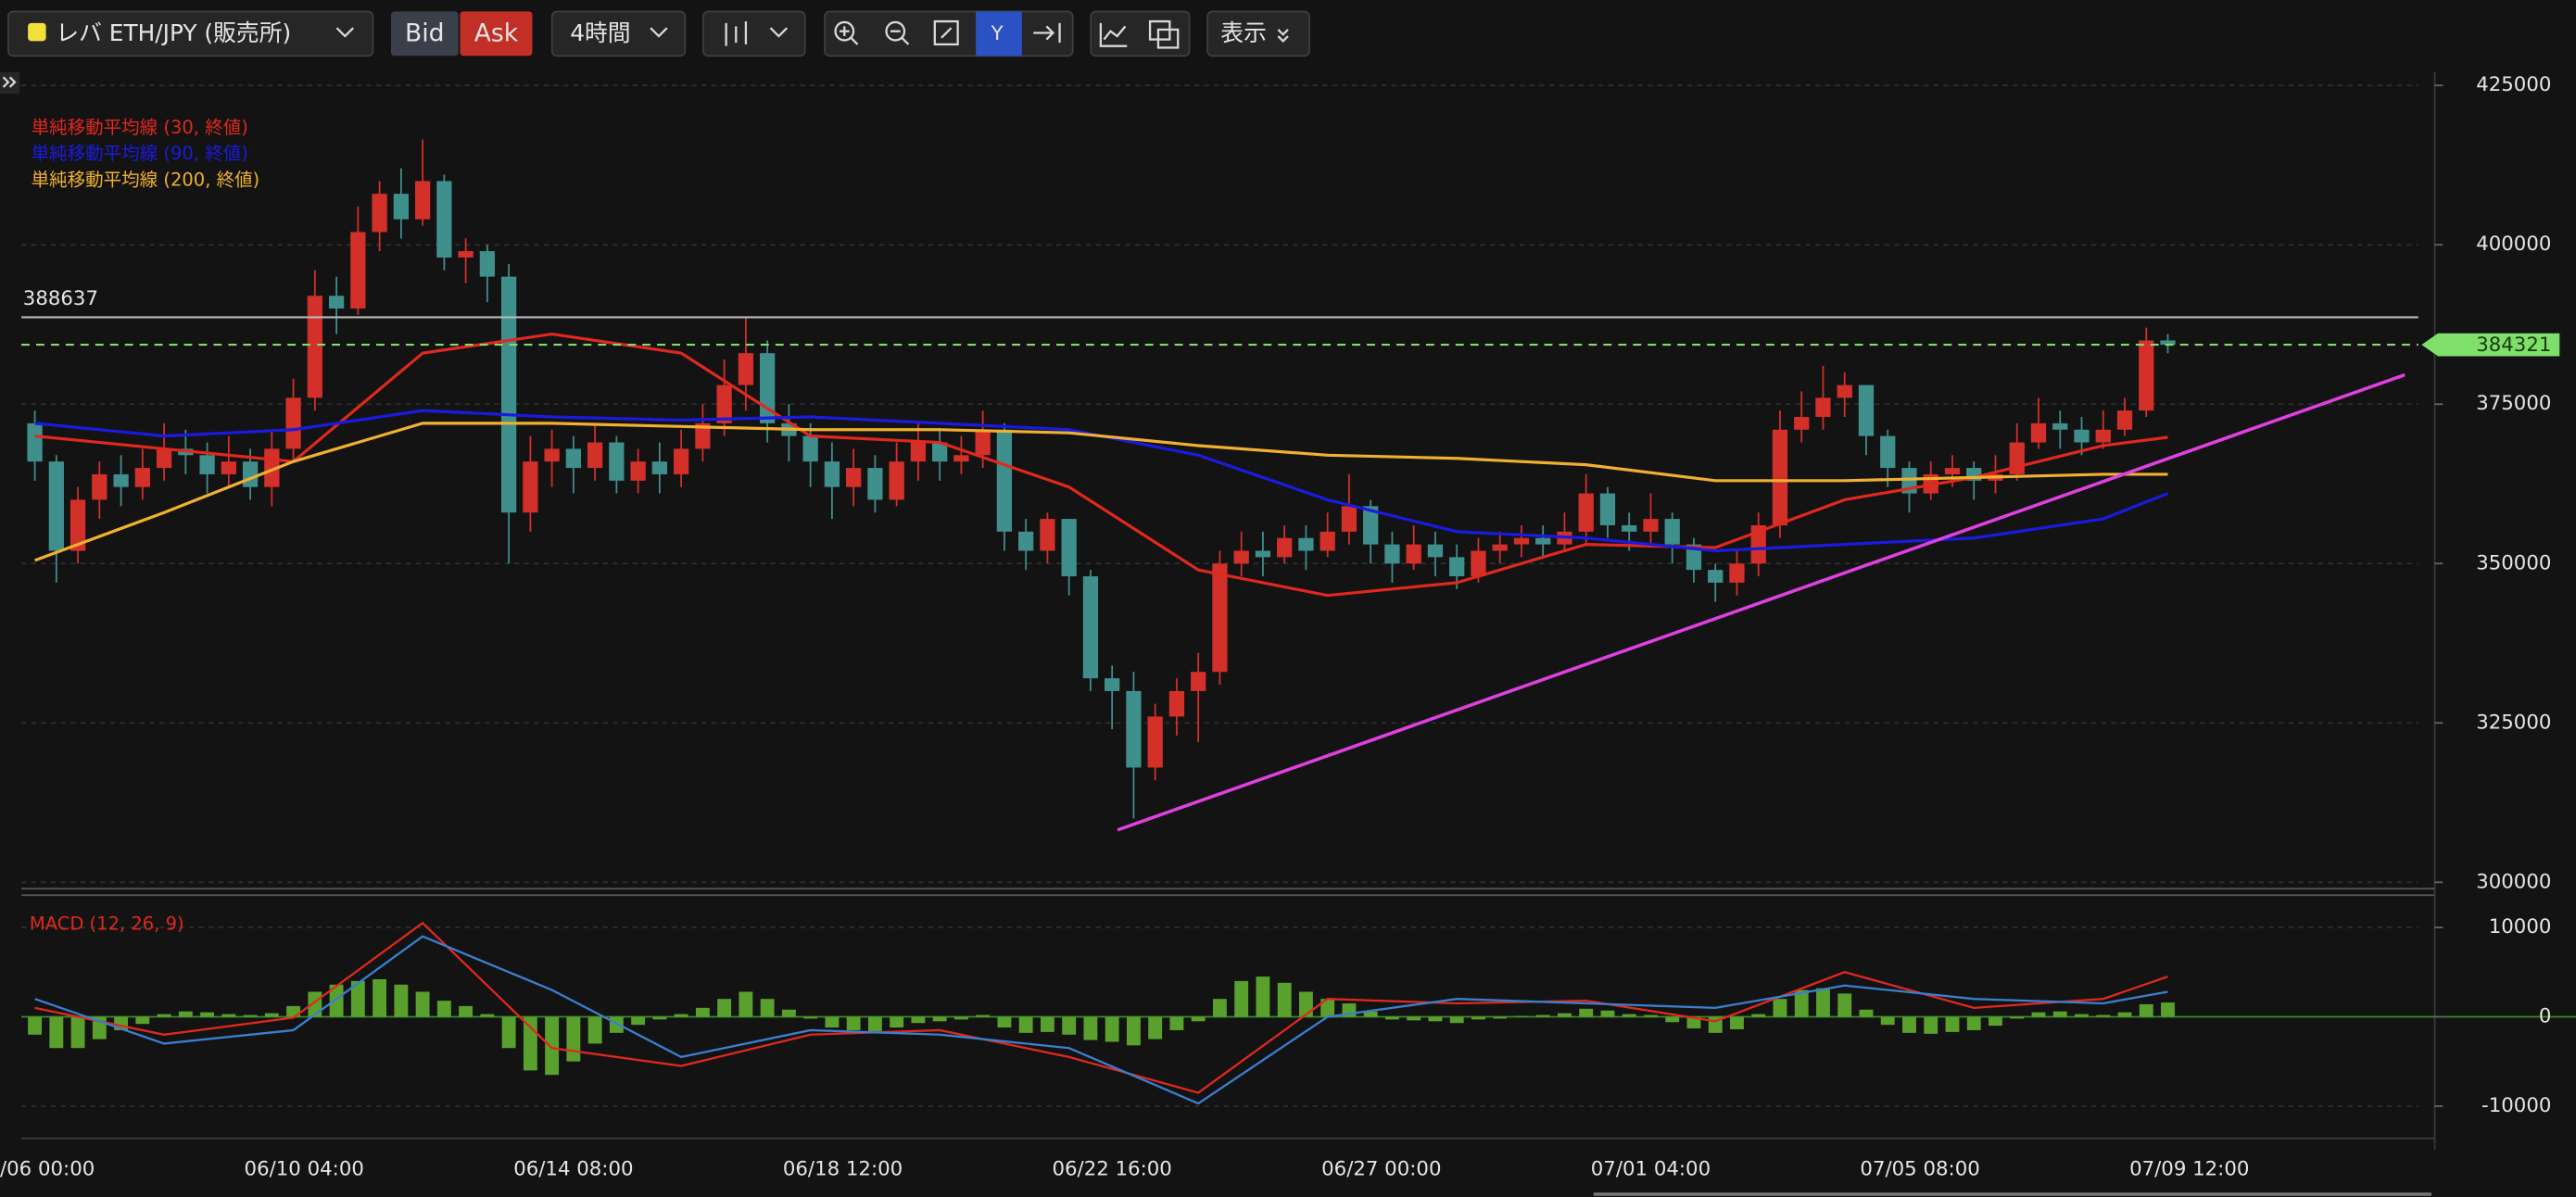  Describe the element at coordinates (1141, 33) in the screenshot. I see `indicator-group` at that location.